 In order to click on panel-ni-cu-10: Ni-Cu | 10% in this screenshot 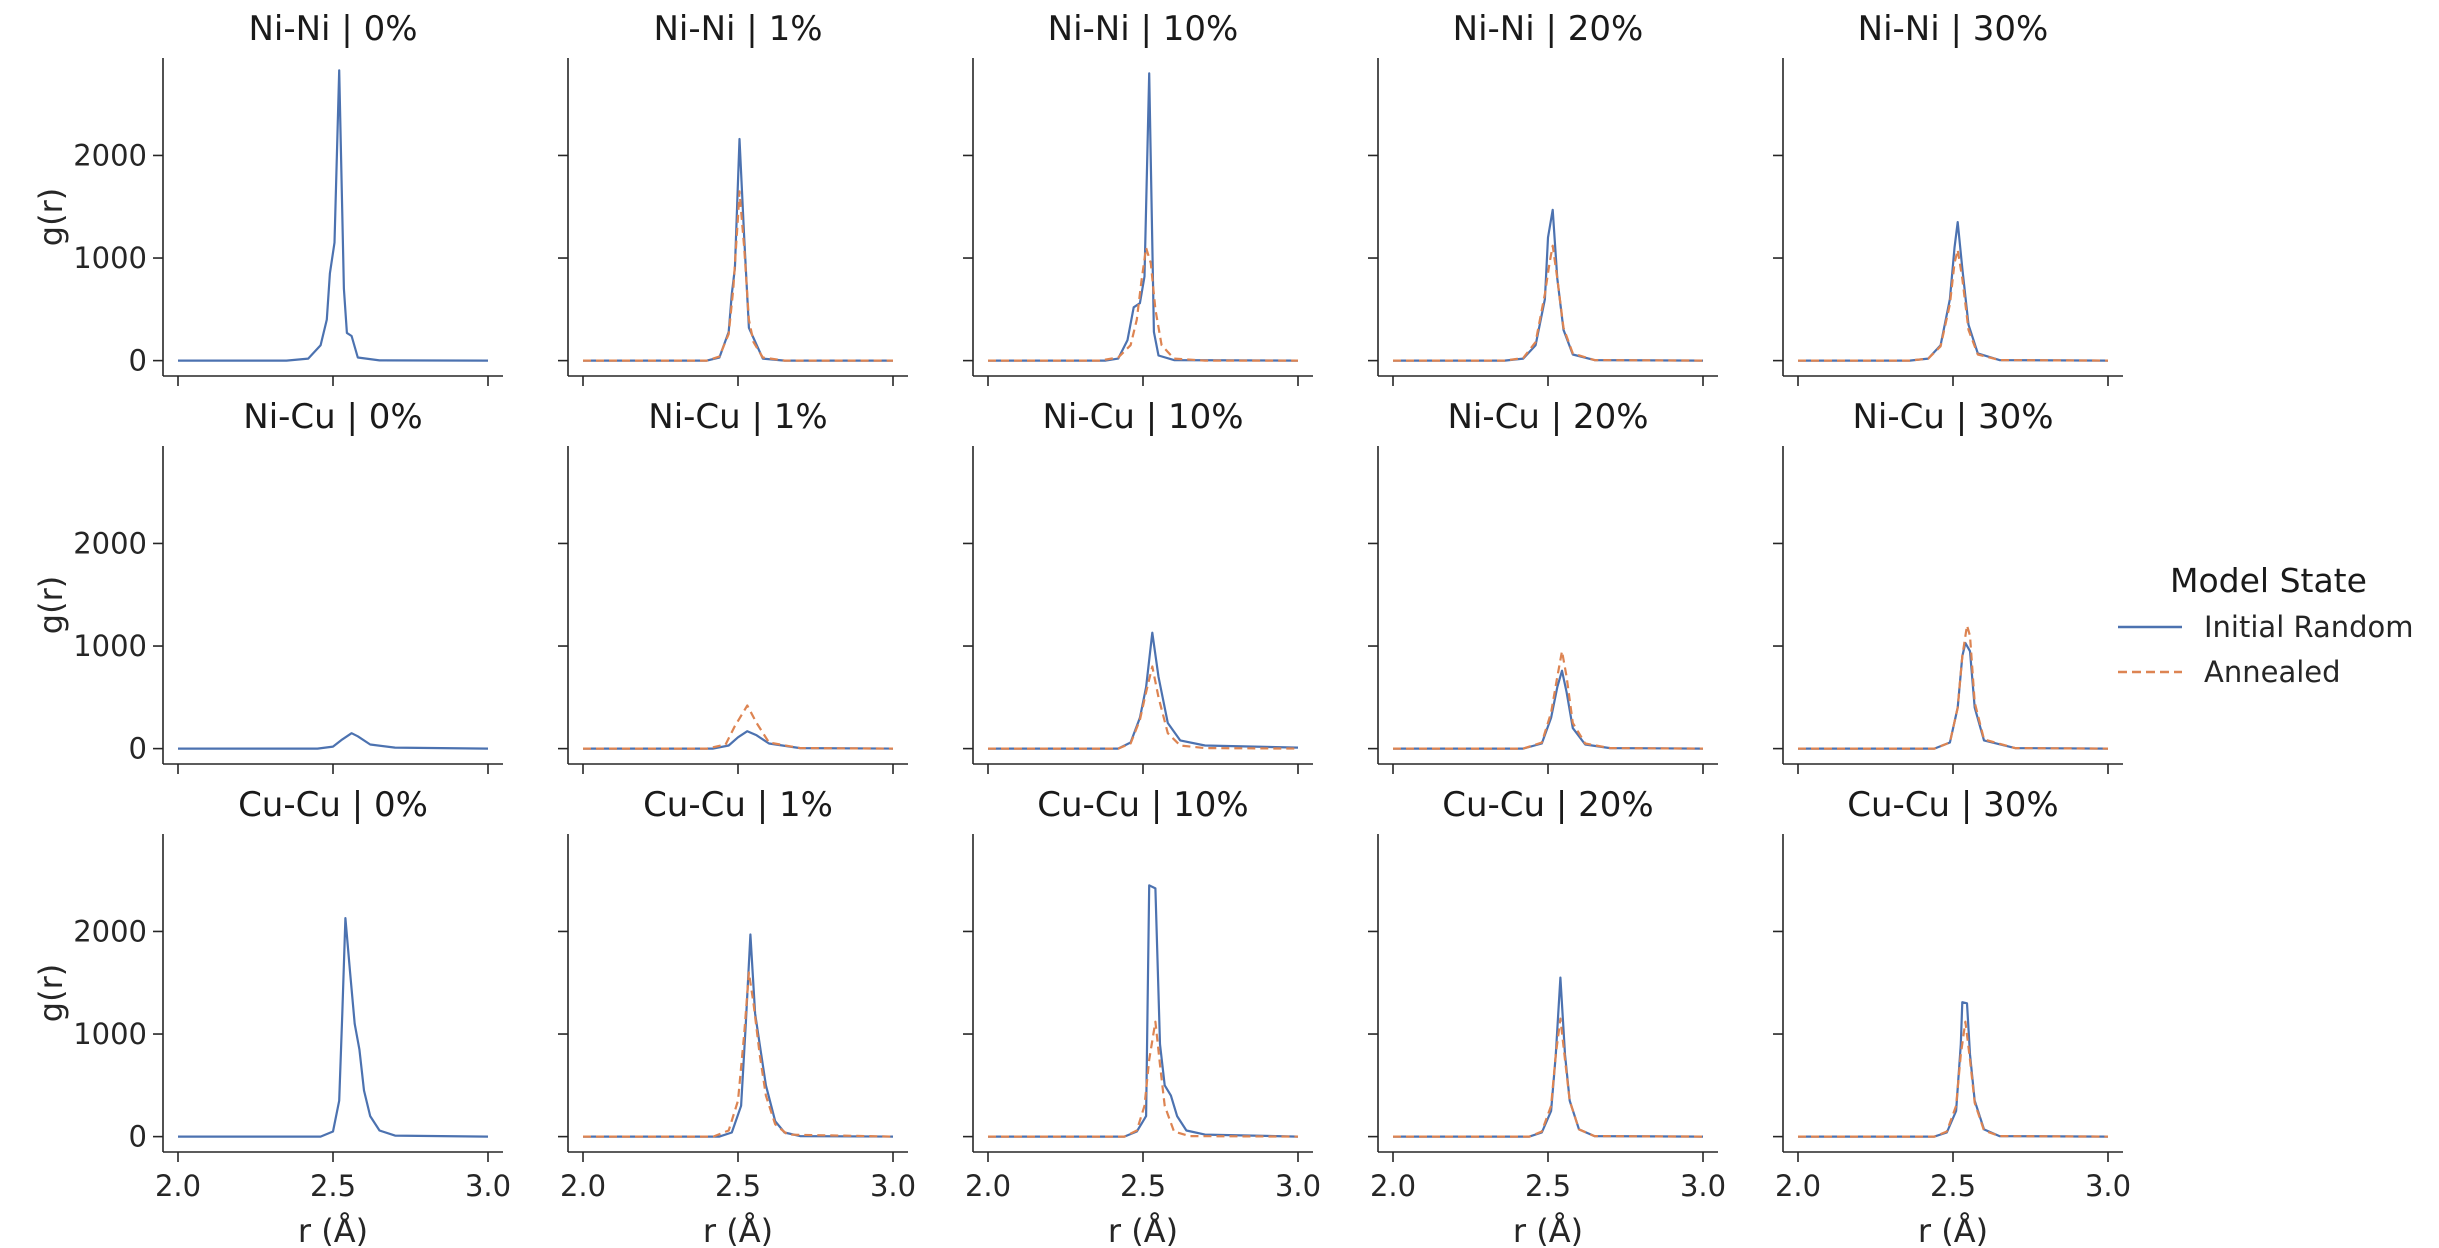, I will do `click(1138, 585)`.